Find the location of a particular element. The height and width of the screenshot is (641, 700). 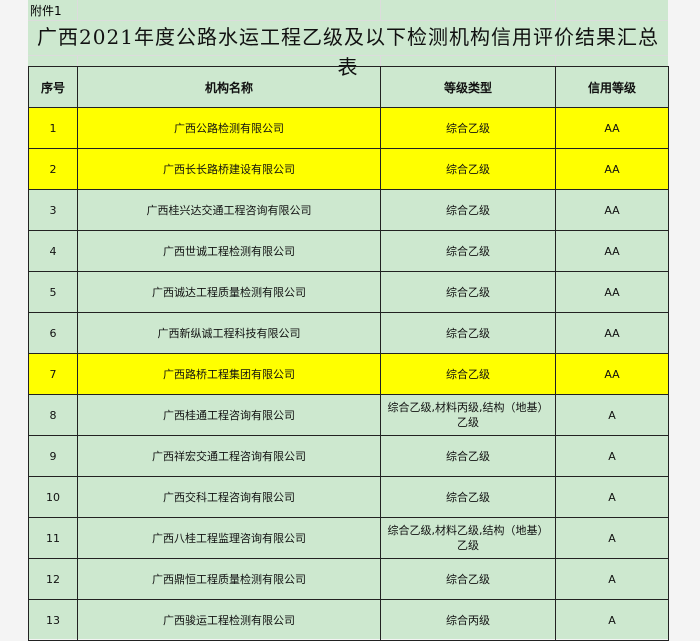

header-name: 机构名称 is located at coordinates (229, 87).